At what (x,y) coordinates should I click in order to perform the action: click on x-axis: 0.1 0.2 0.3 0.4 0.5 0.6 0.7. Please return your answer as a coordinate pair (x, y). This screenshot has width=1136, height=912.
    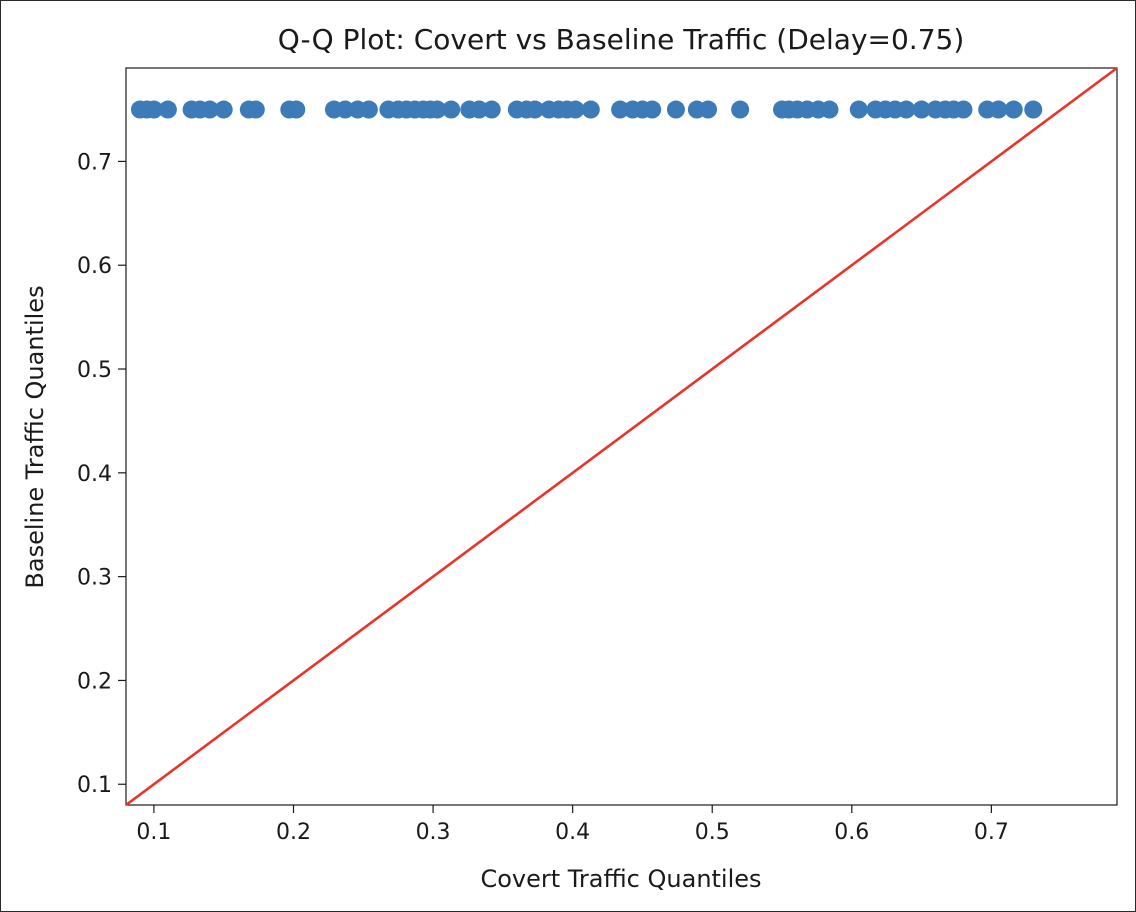
    Looking at the image, I should click on (572, 825).